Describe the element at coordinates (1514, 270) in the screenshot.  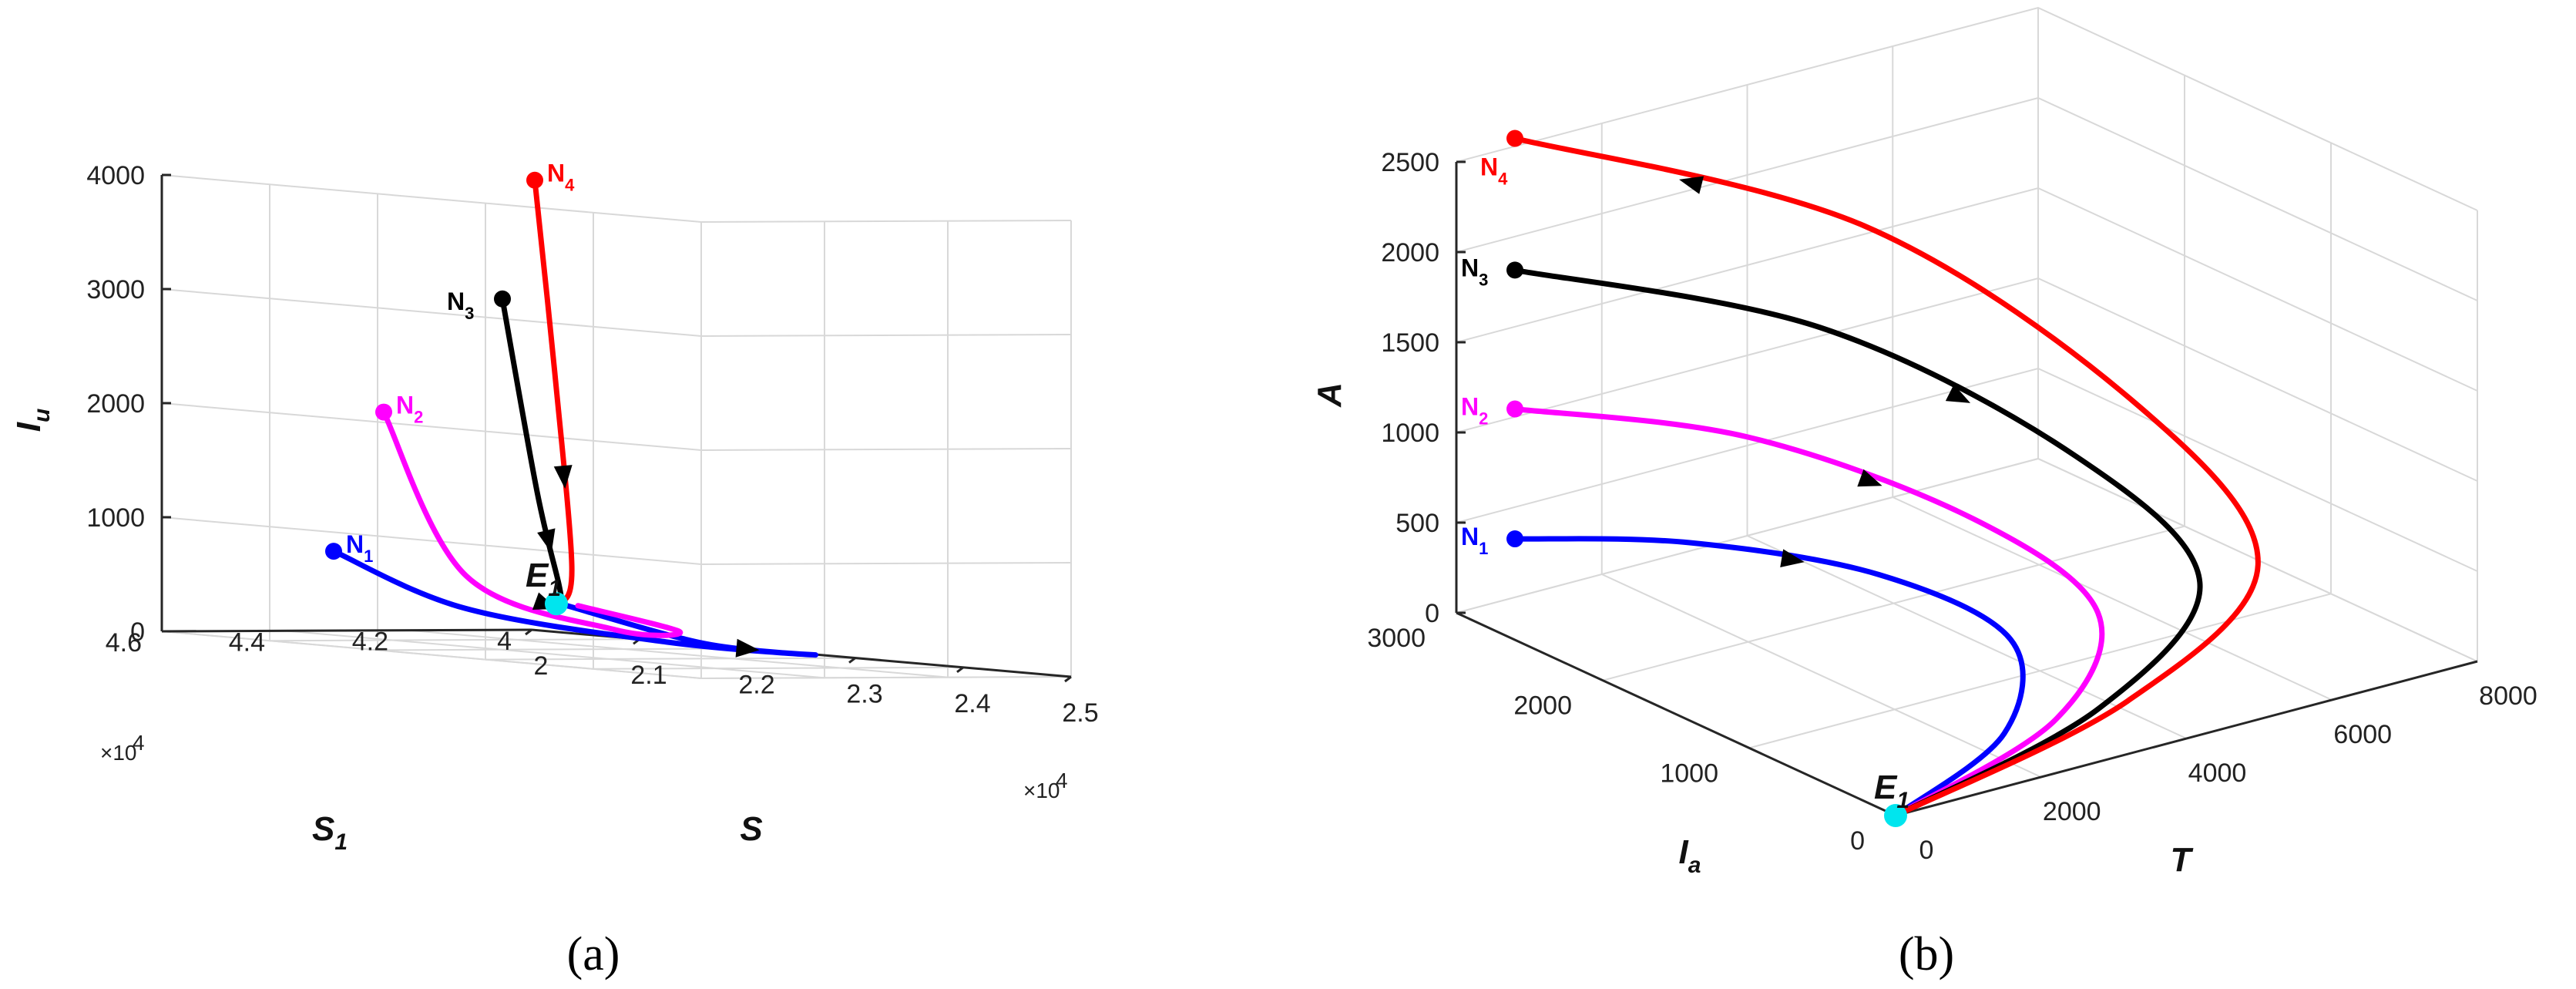
I see `start-point-N3` at that location.